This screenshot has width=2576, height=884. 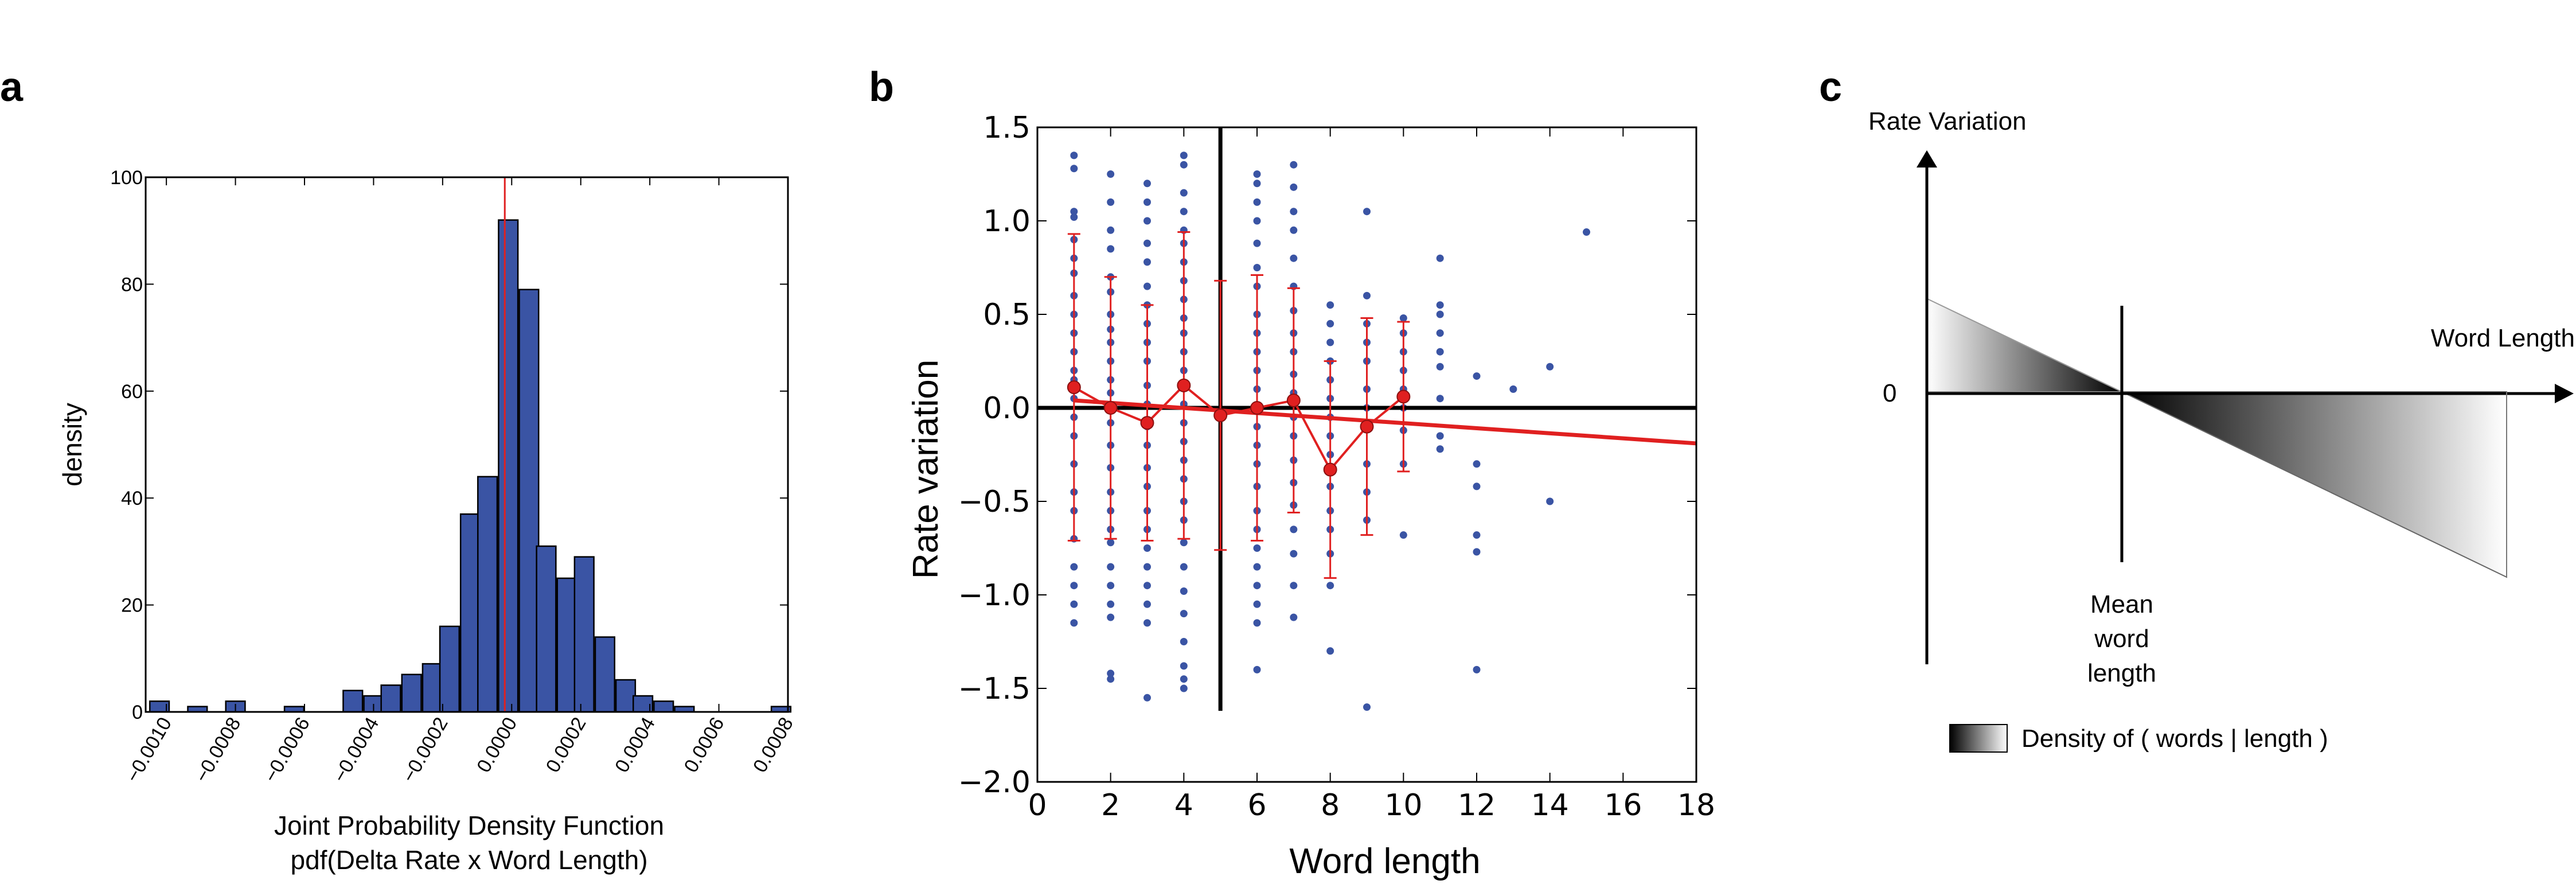 I want to click on scatter-x-tick-label: 2, so click(x=1111, y=805).